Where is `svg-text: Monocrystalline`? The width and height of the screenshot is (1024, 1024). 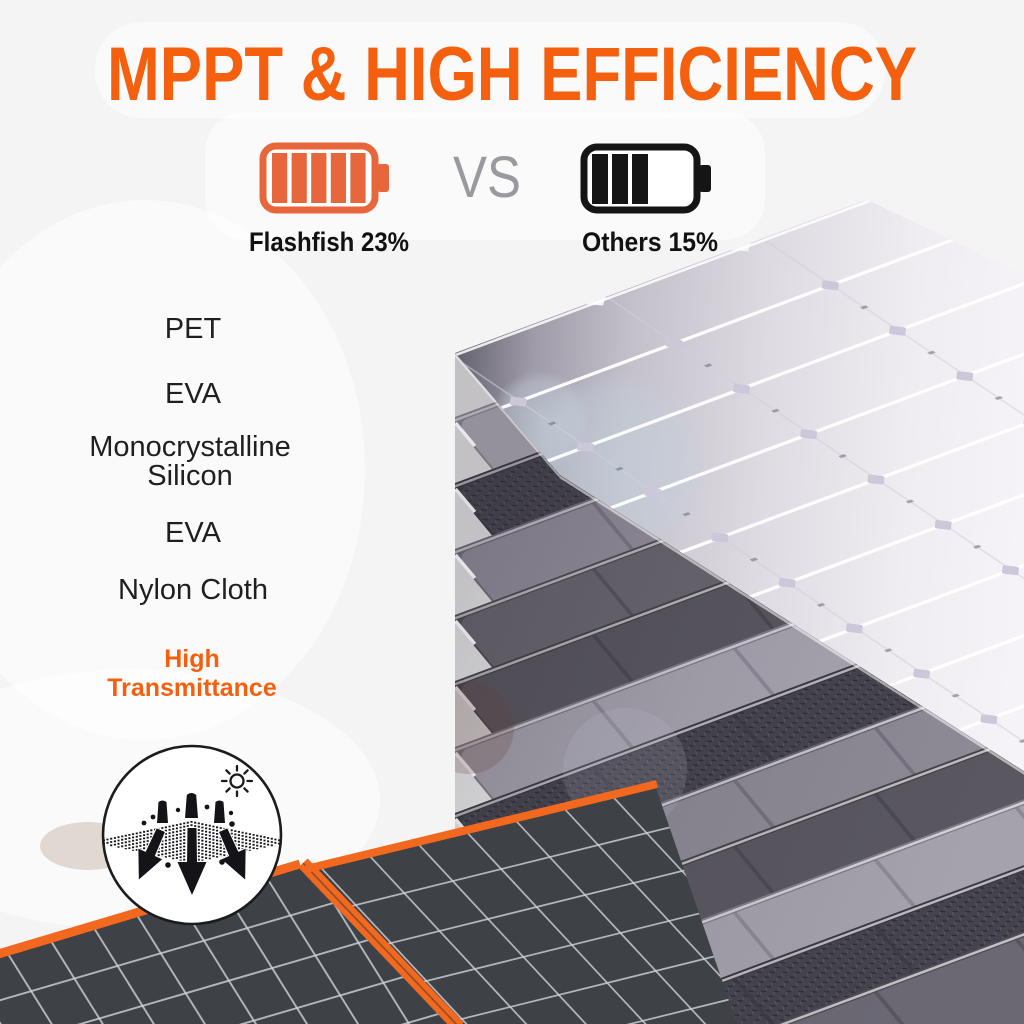 svg-text: Monocrystalline is located at coordinates (189, 447).